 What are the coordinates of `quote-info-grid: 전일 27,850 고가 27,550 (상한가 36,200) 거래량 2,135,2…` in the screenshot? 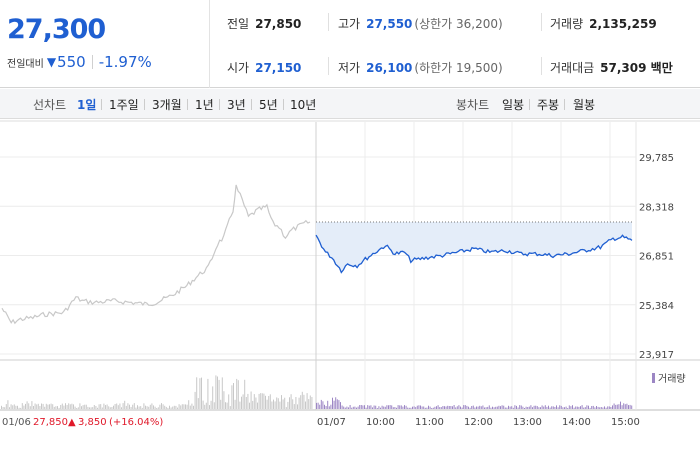 It's located at (455, 44).